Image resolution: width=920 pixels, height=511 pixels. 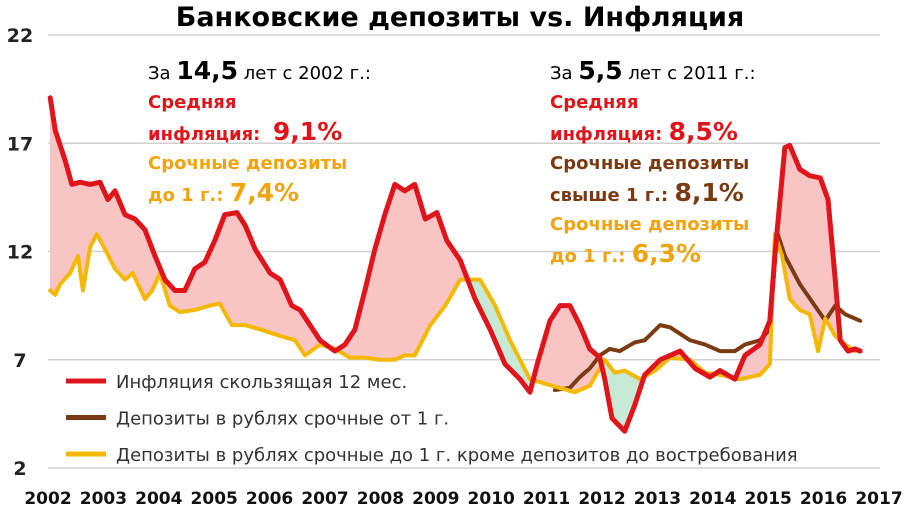 I want to click on x-tick-label: 2013, so click(x=657, y=499).